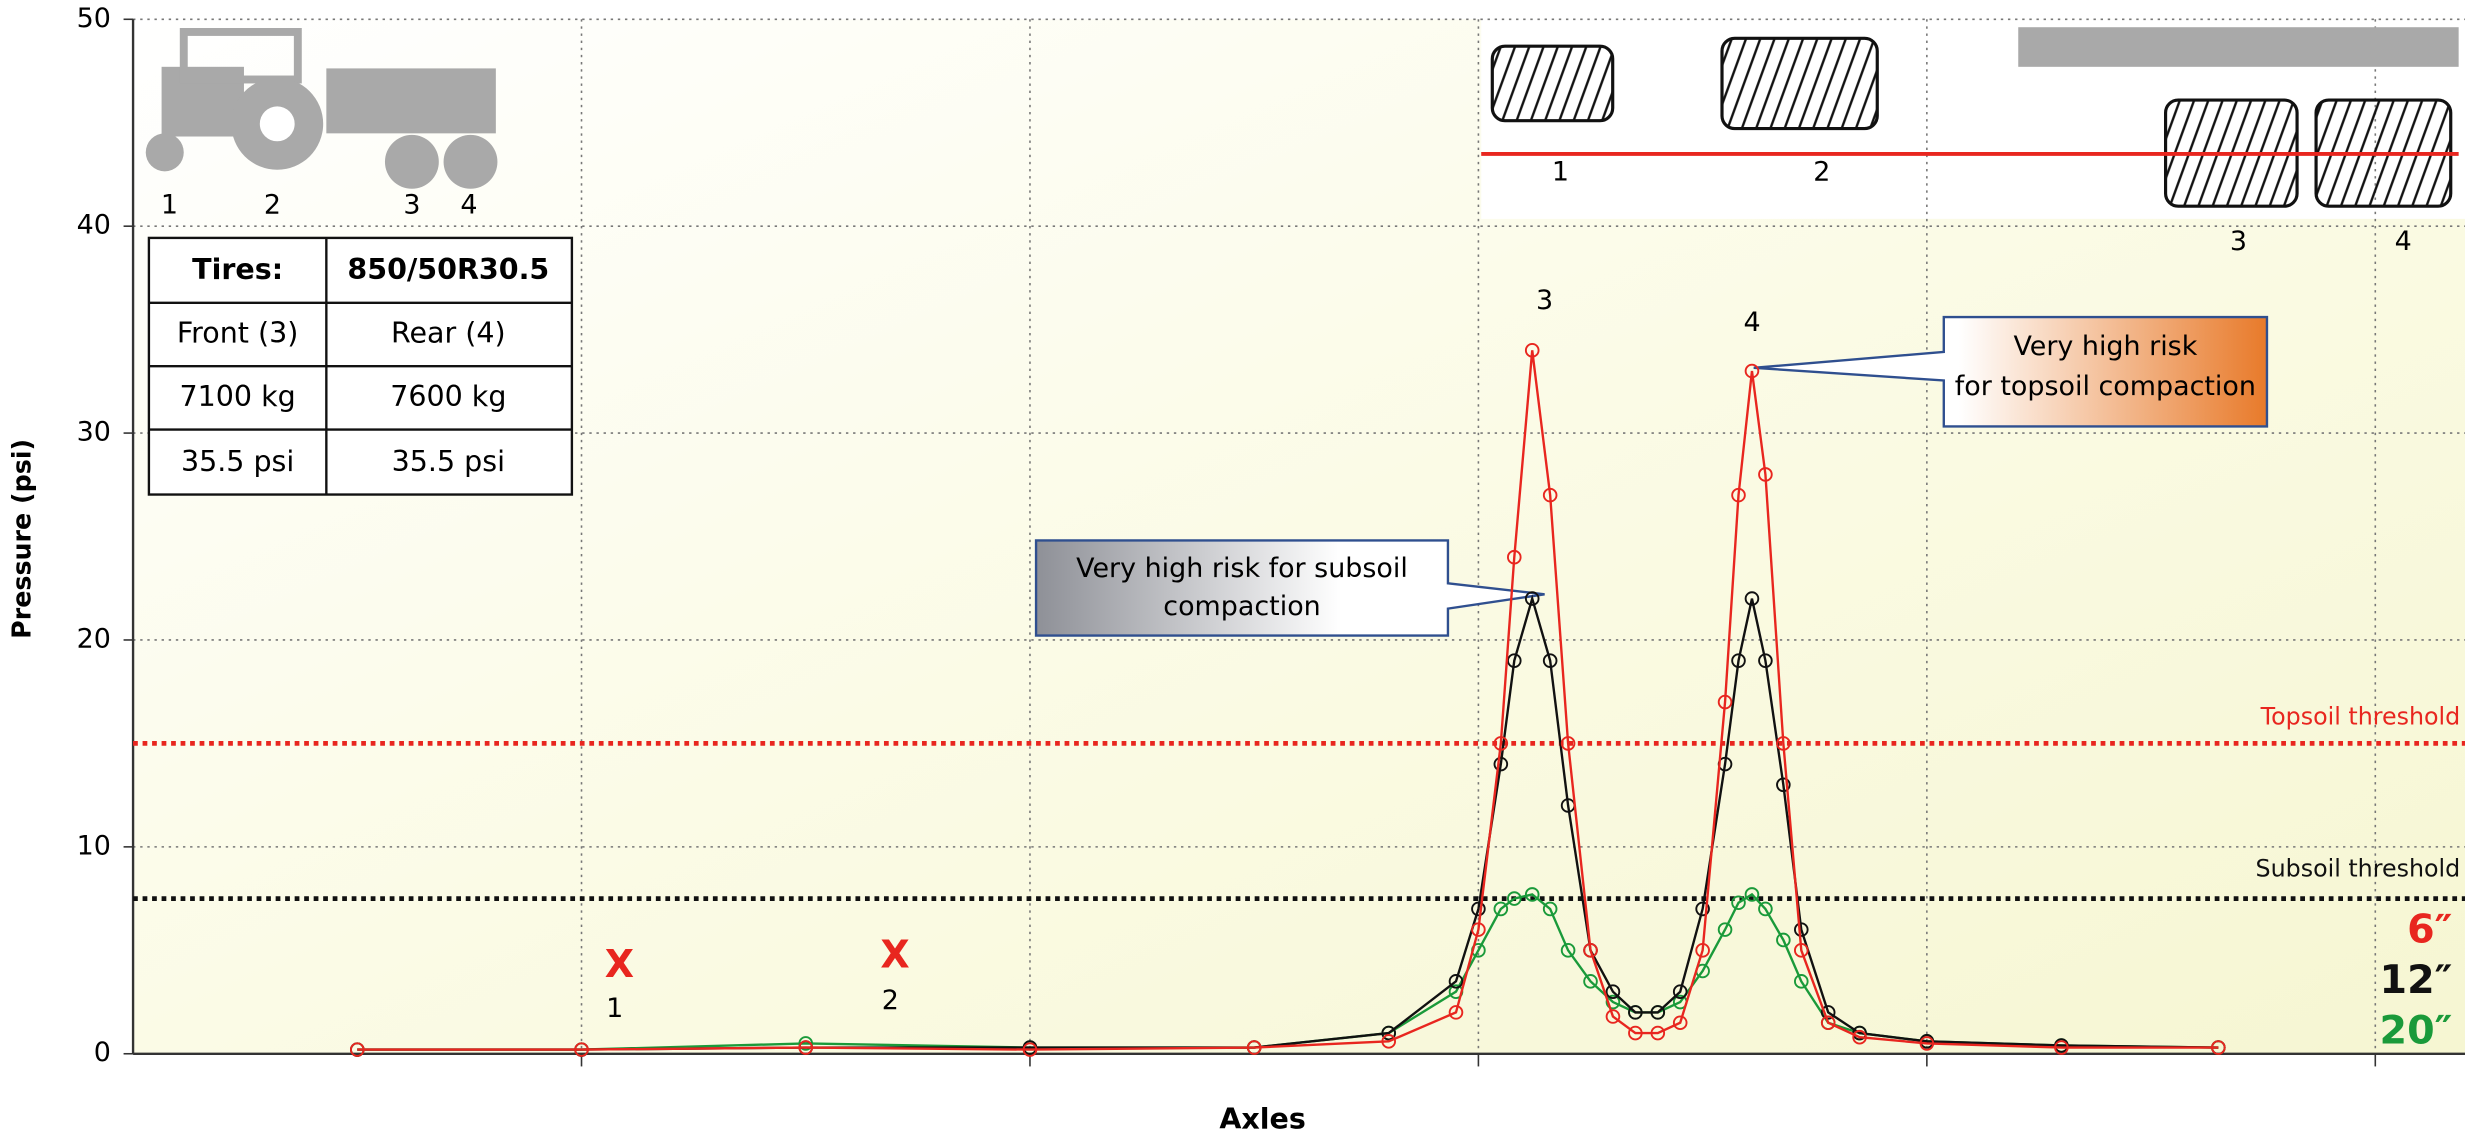  What do you see at coordinates (169, 205) in the screenshot?
I see `tractor-axle-label: 1` at bounding box center [169, 205].